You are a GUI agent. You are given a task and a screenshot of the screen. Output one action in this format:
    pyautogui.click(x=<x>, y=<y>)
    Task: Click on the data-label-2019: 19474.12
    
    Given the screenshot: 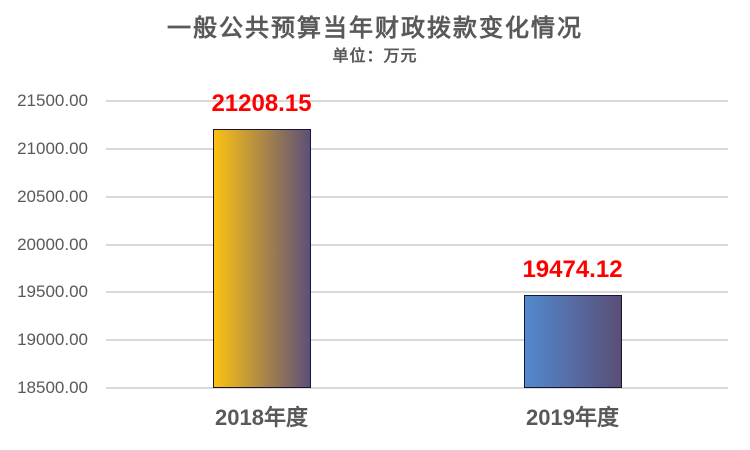 What is the action you would take?
    pyautogui.click(x=572, y=269)
    